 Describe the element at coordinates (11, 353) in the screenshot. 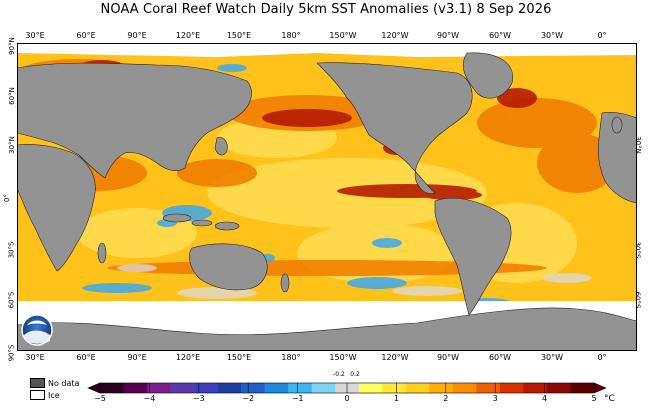

I see `latitude-label: 90°S` at that location.